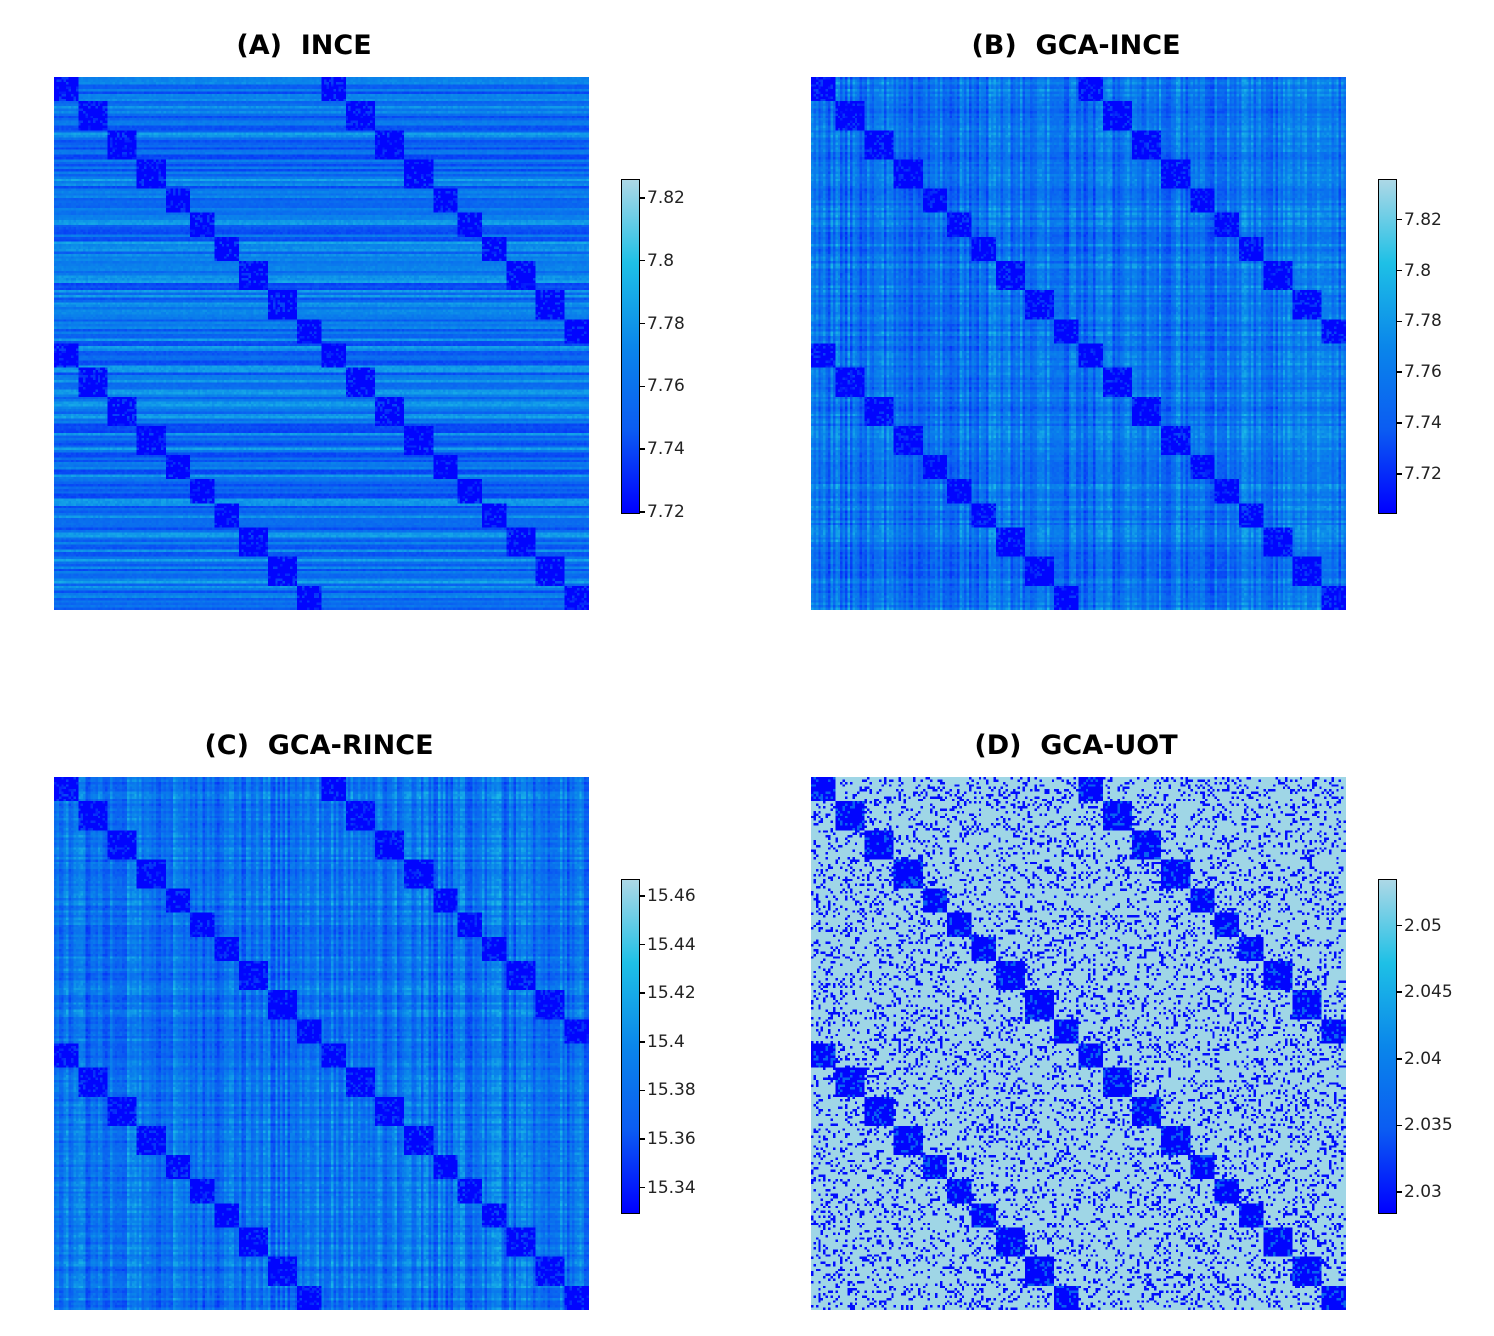  What do you see at coordinates (671, 1187) in the screenshot?
I see `colorbar-tick-label: 15.34` at bounding box center [671, 1187].